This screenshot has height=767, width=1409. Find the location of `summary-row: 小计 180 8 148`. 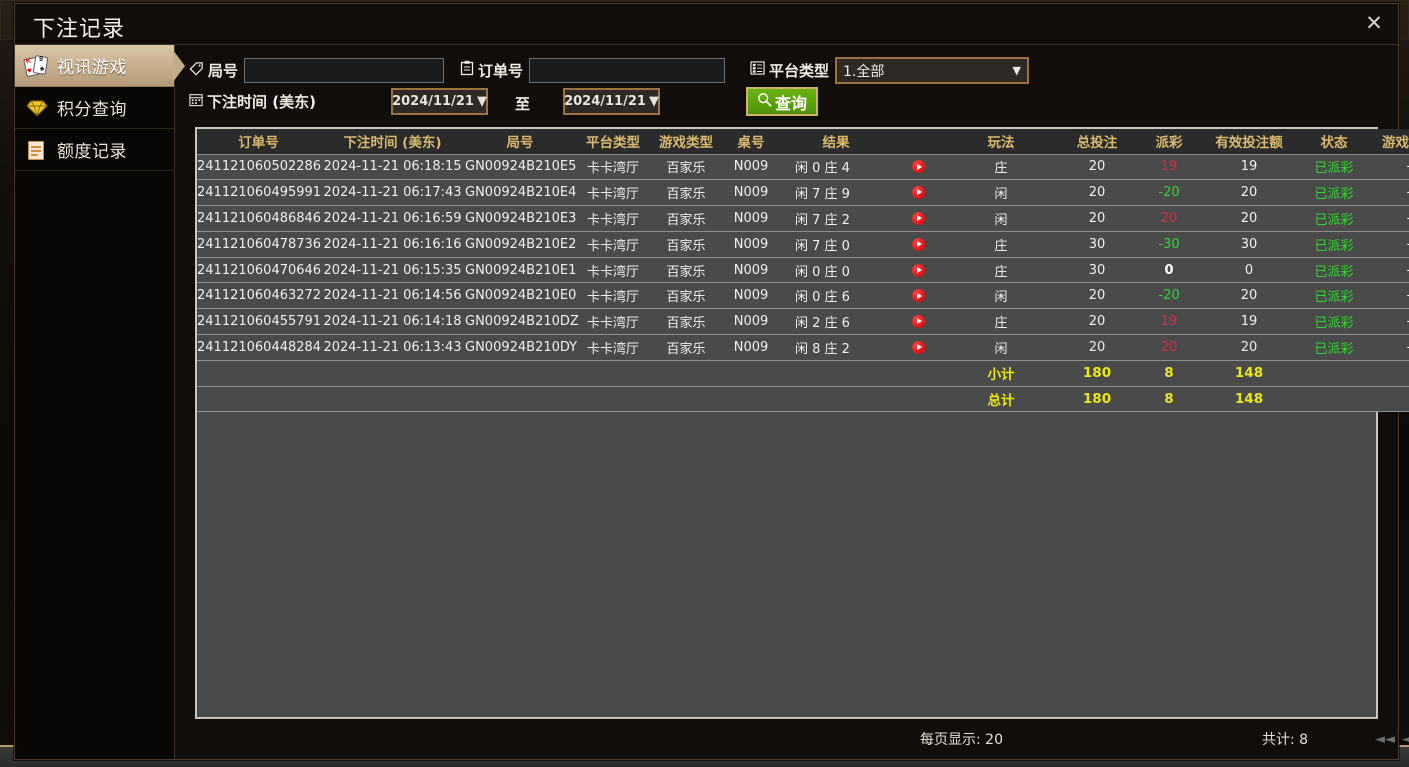

summary-row: 小计 180 8 148 is located at coordinates (803, 373).